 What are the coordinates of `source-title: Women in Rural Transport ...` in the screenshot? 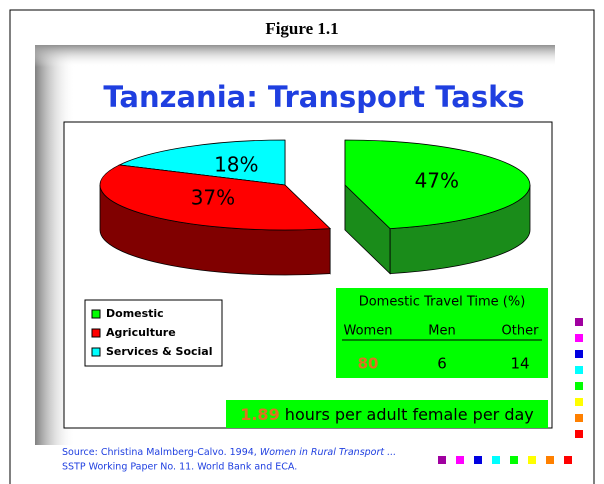 It's located at (328, 452).